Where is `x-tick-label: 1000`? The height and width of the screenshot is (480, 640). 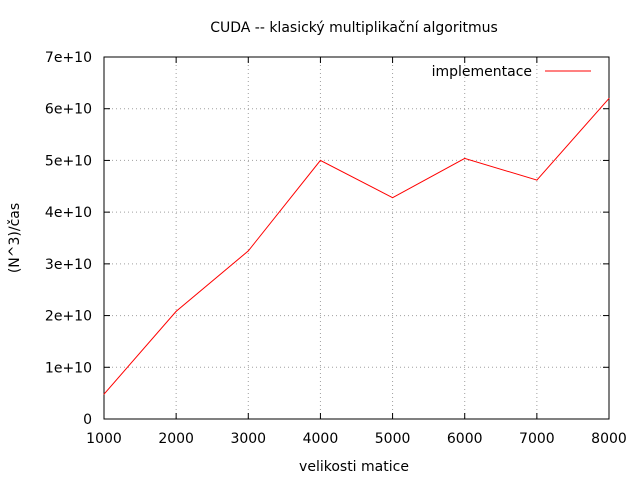 x-tick-label: 1000 is located at coordinates (104, 439).